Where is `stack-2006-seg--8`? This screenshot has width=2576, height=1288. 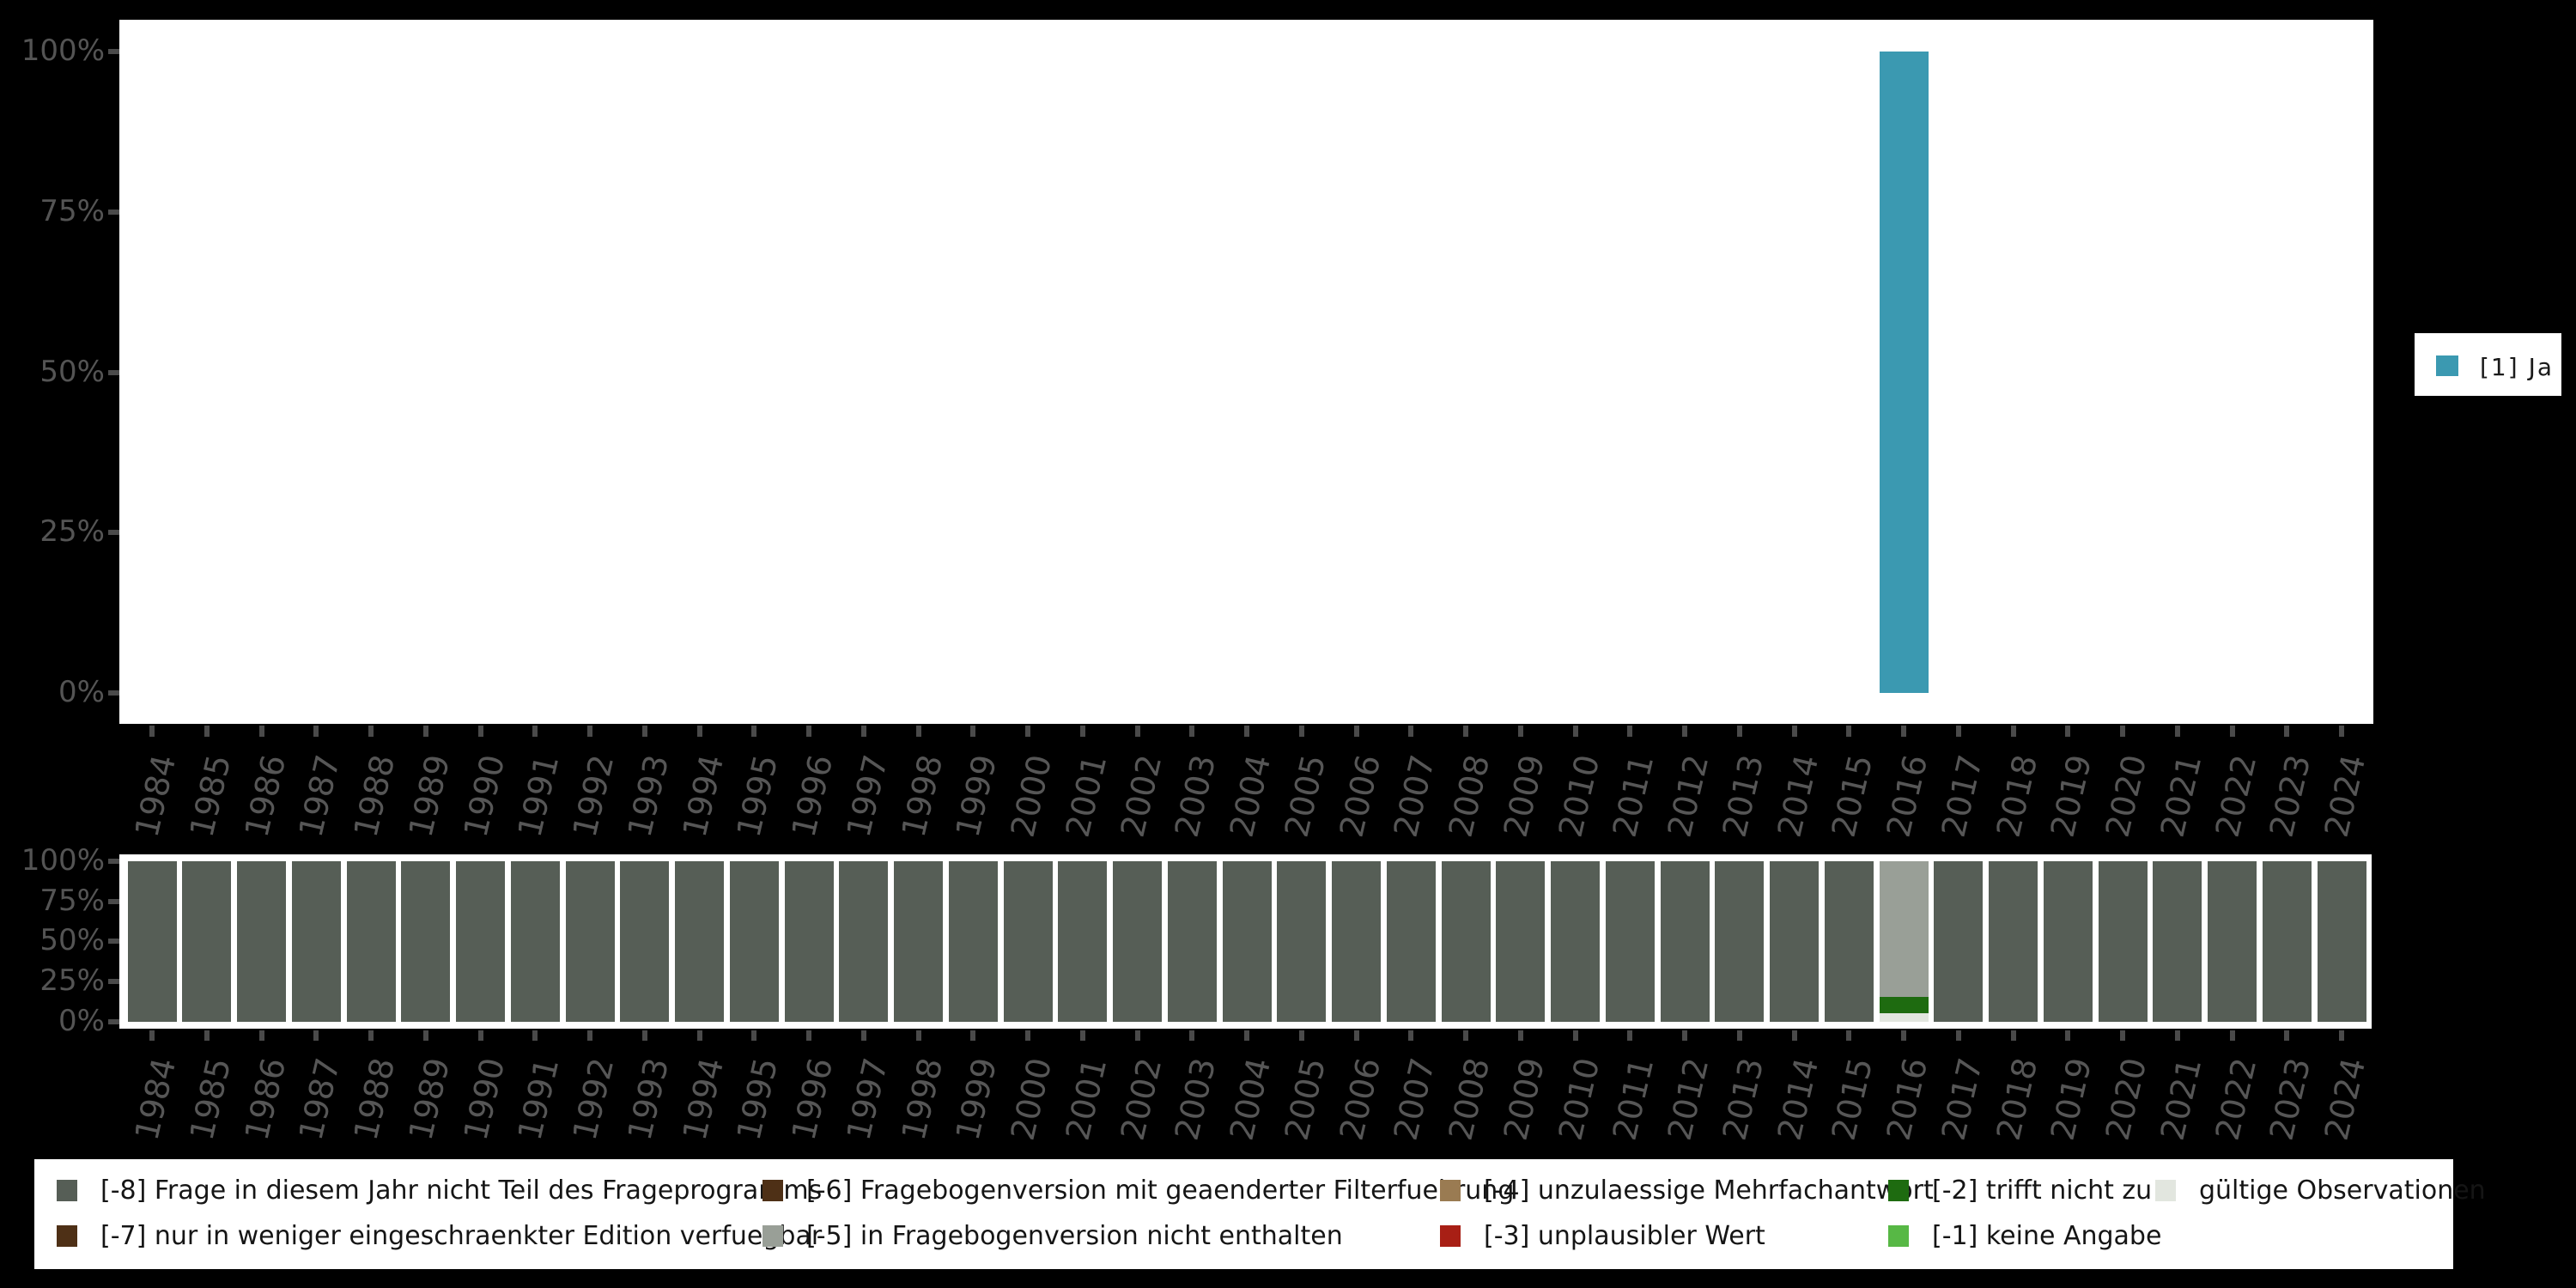
stack-2006-seg--8 is located at coordinates (1356, 941).